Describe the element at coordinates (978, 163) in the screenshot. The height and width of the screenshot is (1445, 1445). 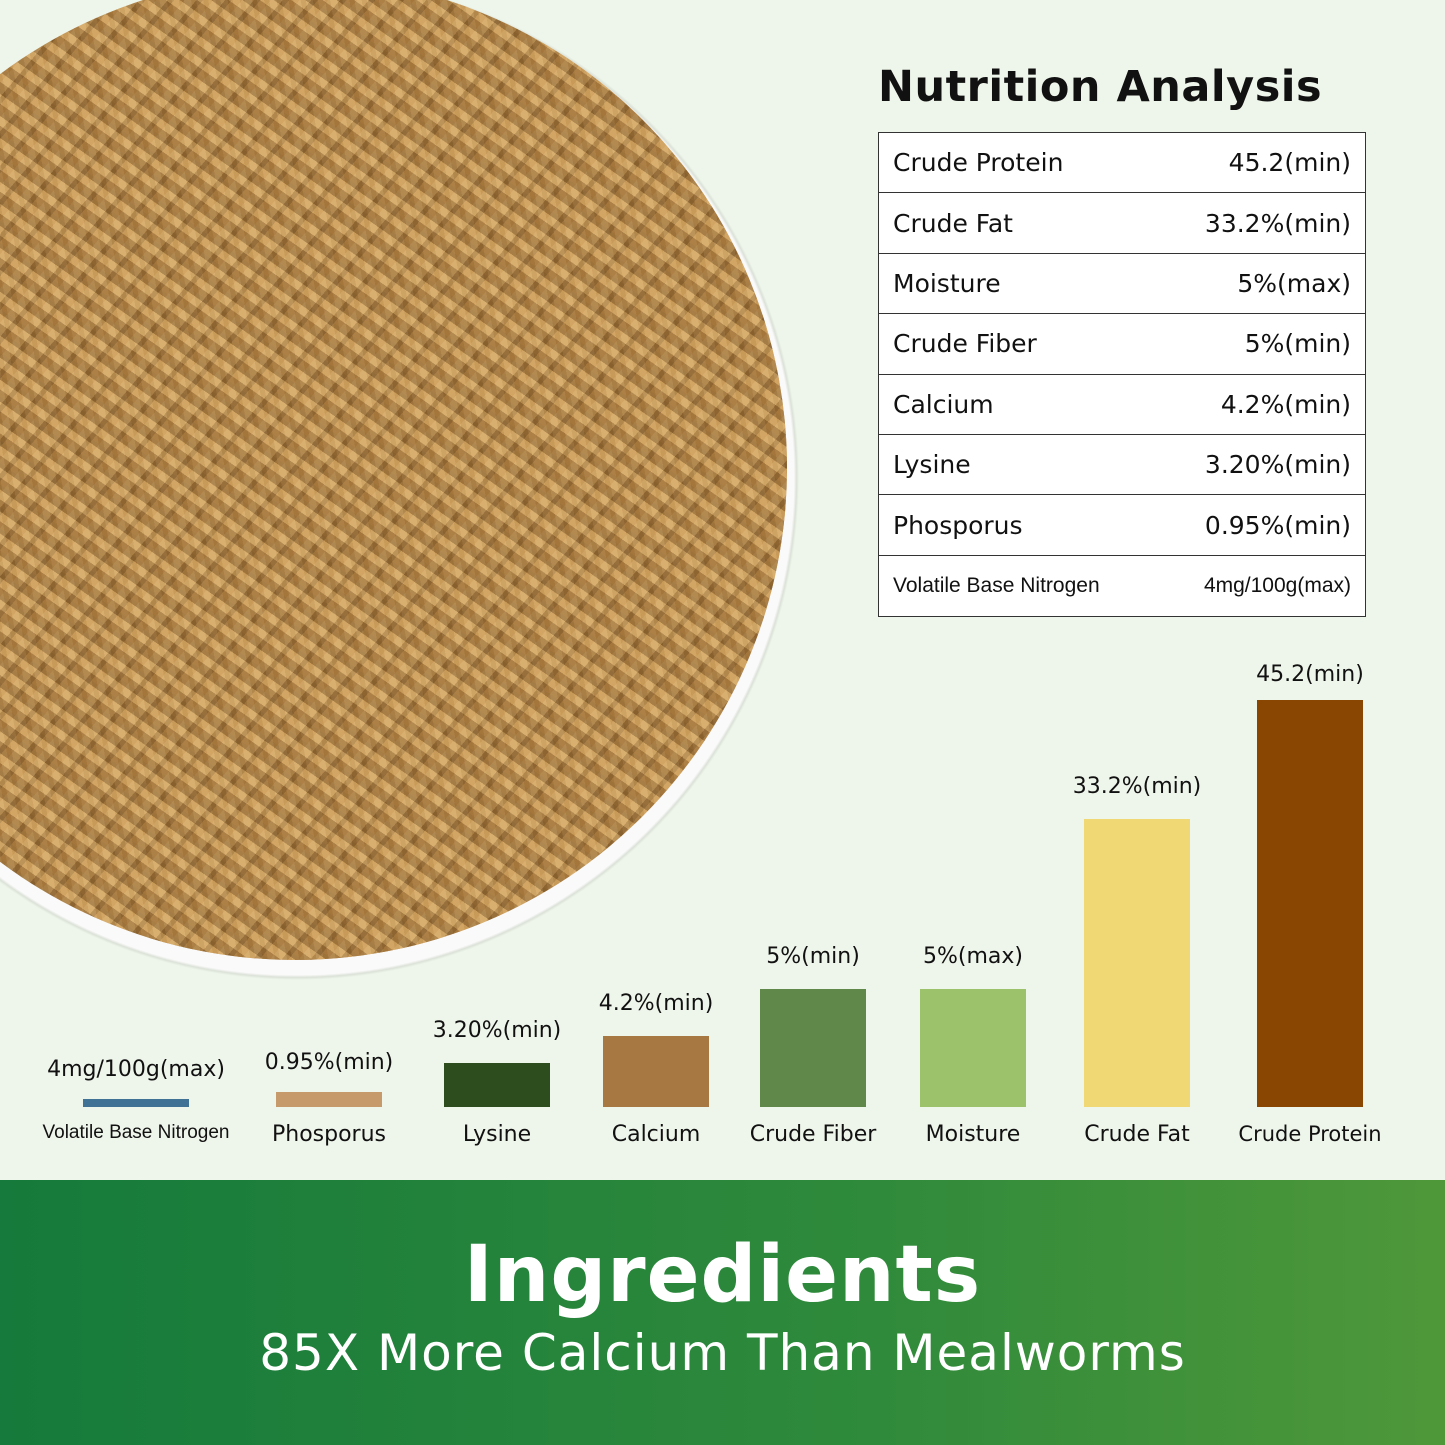
I see `nutrient-name: Crude Protein` at that location.